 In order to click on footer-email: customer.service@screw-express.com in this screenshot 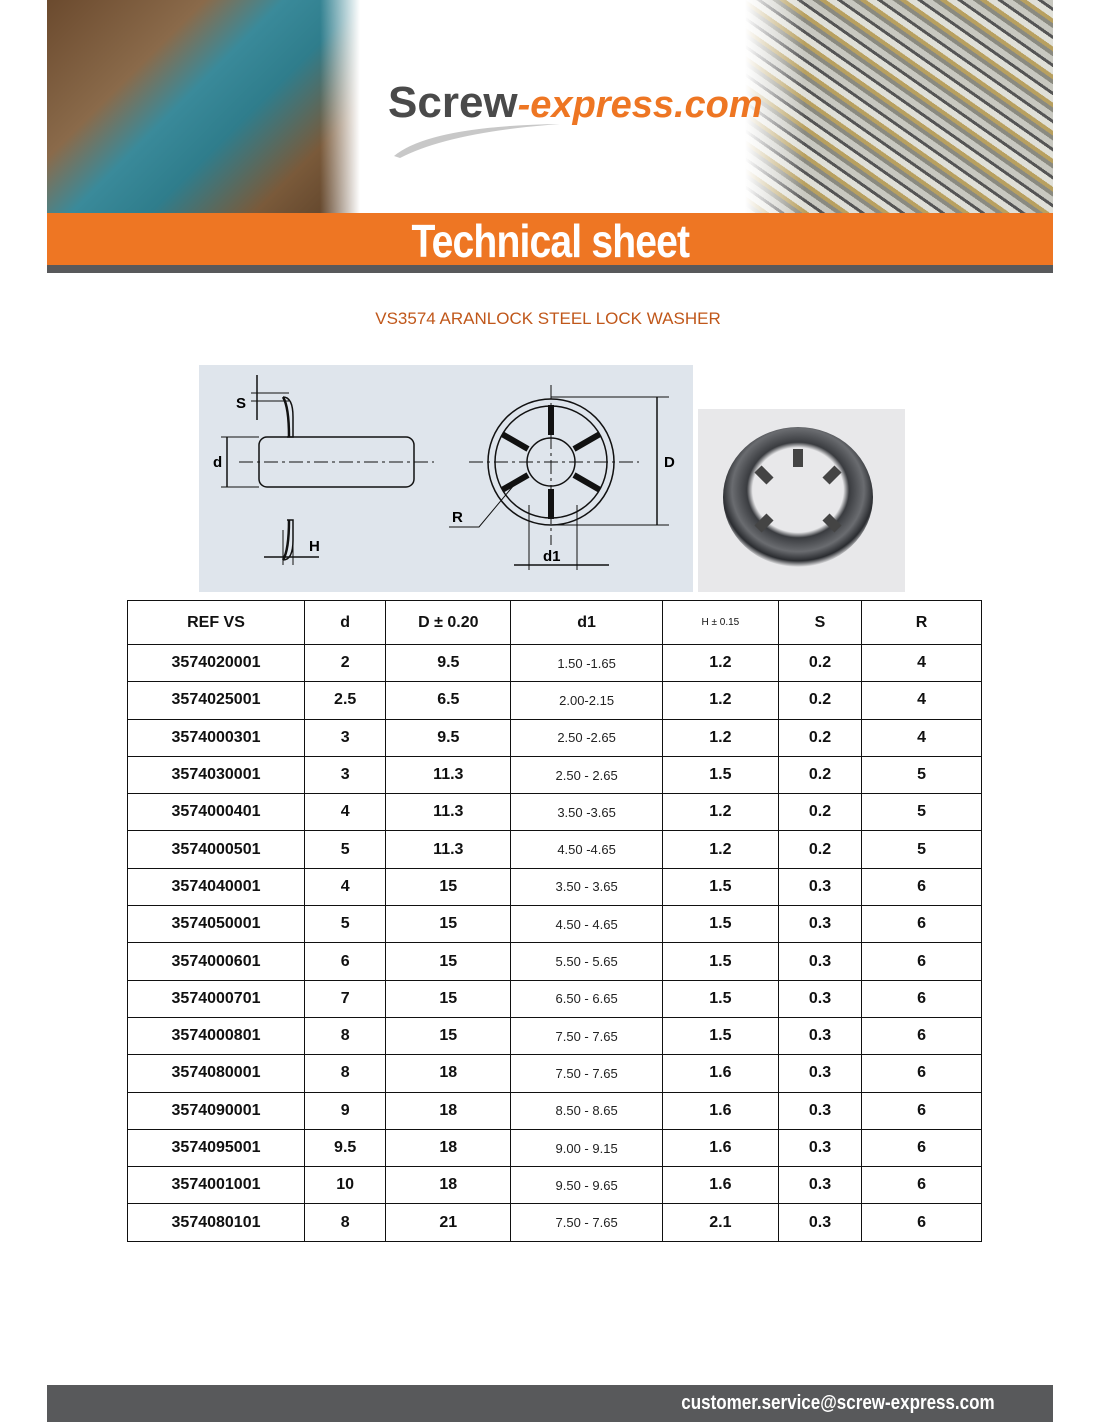, I will do `click(838, 1403)`.